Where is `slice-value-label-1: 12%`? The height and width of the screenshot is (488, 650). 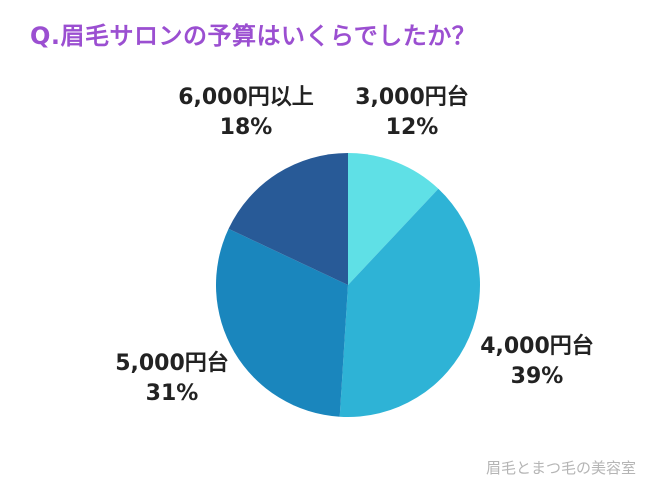 slice-value-label-1: 12% is located at coordinates (412, 127).